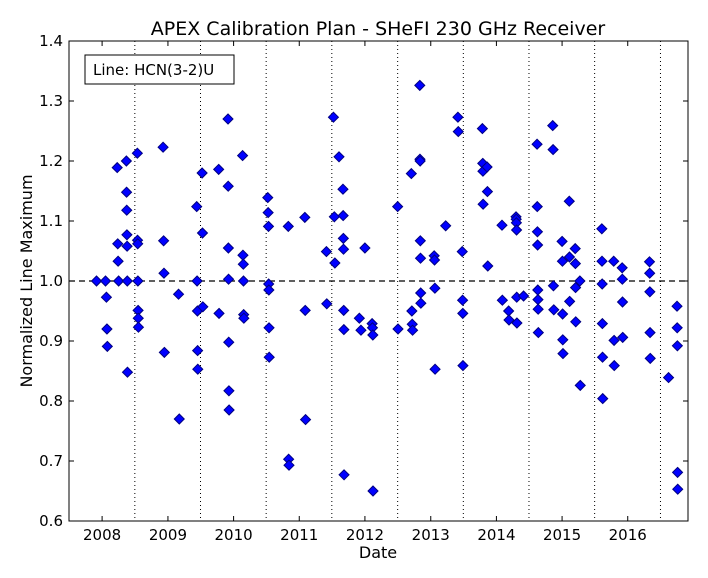 The height and width of the screenshot is (578, 708). Describe the element at coordinates (365, 535) in the screenshot. I see `x-tick-label: 2012` at that location.